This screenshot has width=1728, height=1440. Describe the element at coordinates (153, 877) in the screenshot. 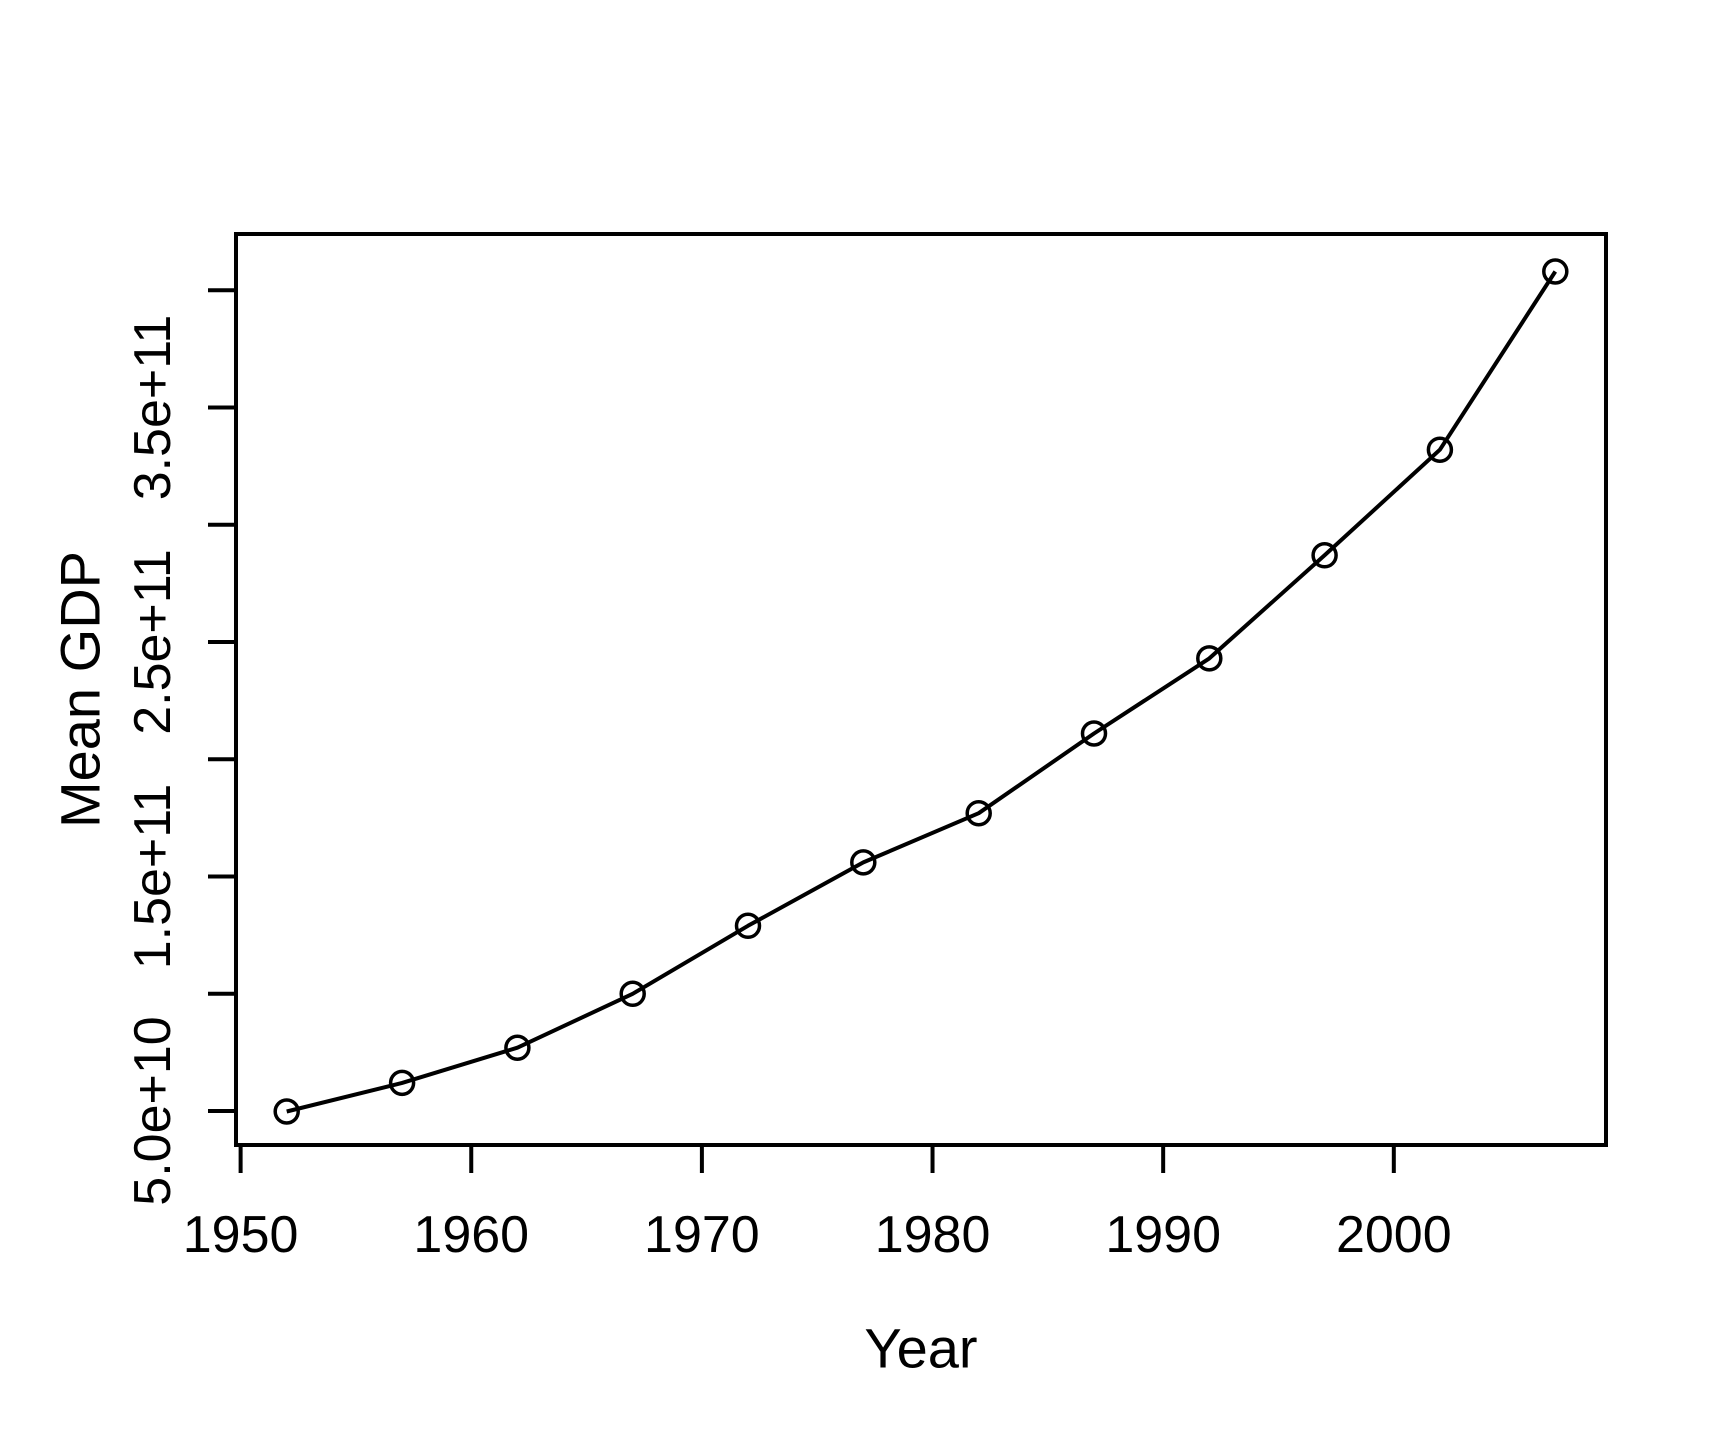

I see `y-axis-tick-label: 1.5e+11` at that location.